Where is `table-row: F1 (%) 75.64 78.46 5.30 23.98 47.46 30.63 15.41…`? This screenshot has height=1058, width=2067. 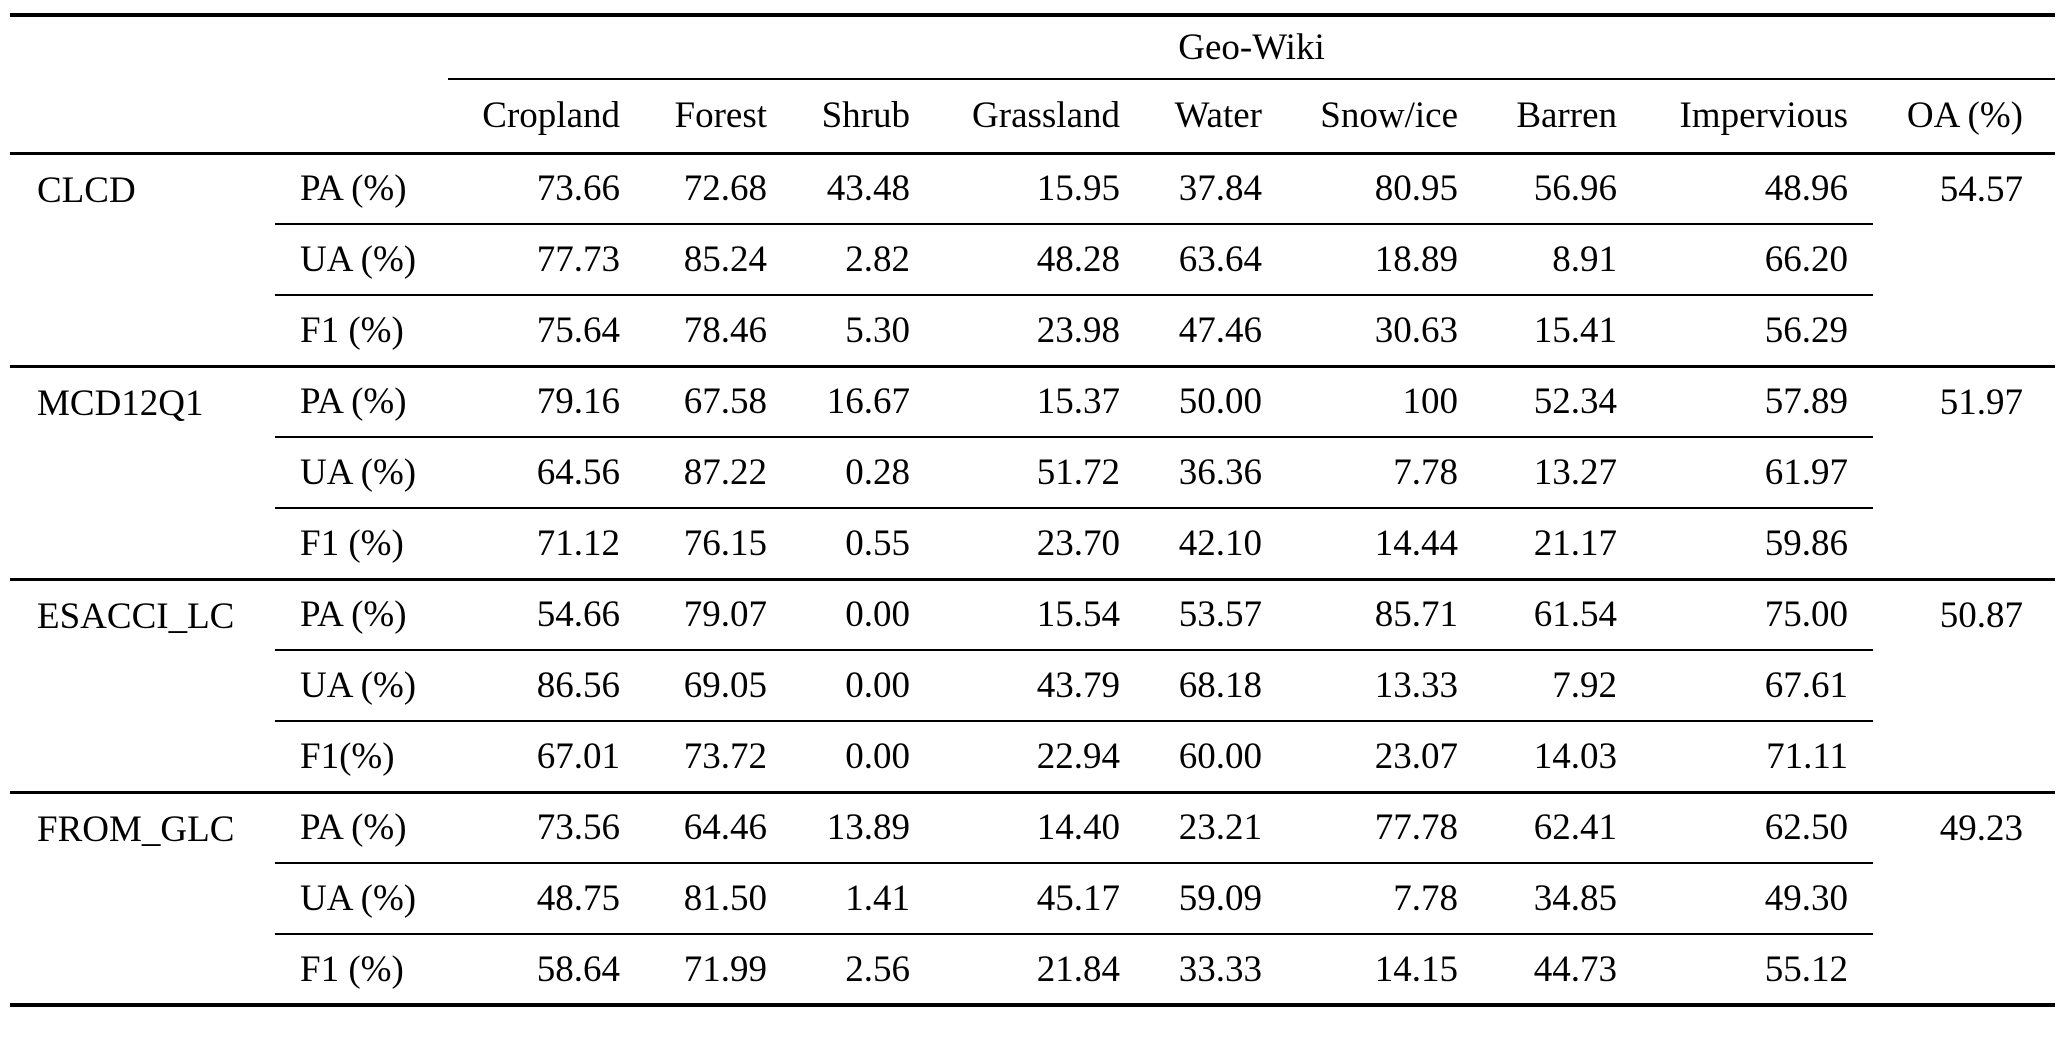 table-row: F1 (%) 75.64 78.46 5.30 23.98 47.46 30.63 15.41… is located at coordinates (1032, 331).